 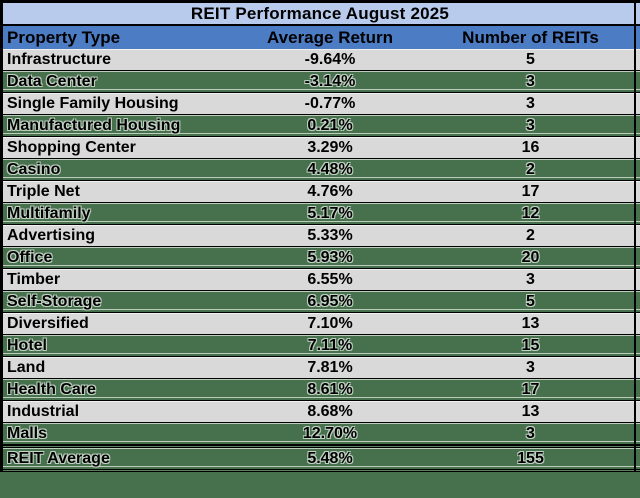 I want to click on table-row: Timber 6.55% 3, so click(x=320, y=280).